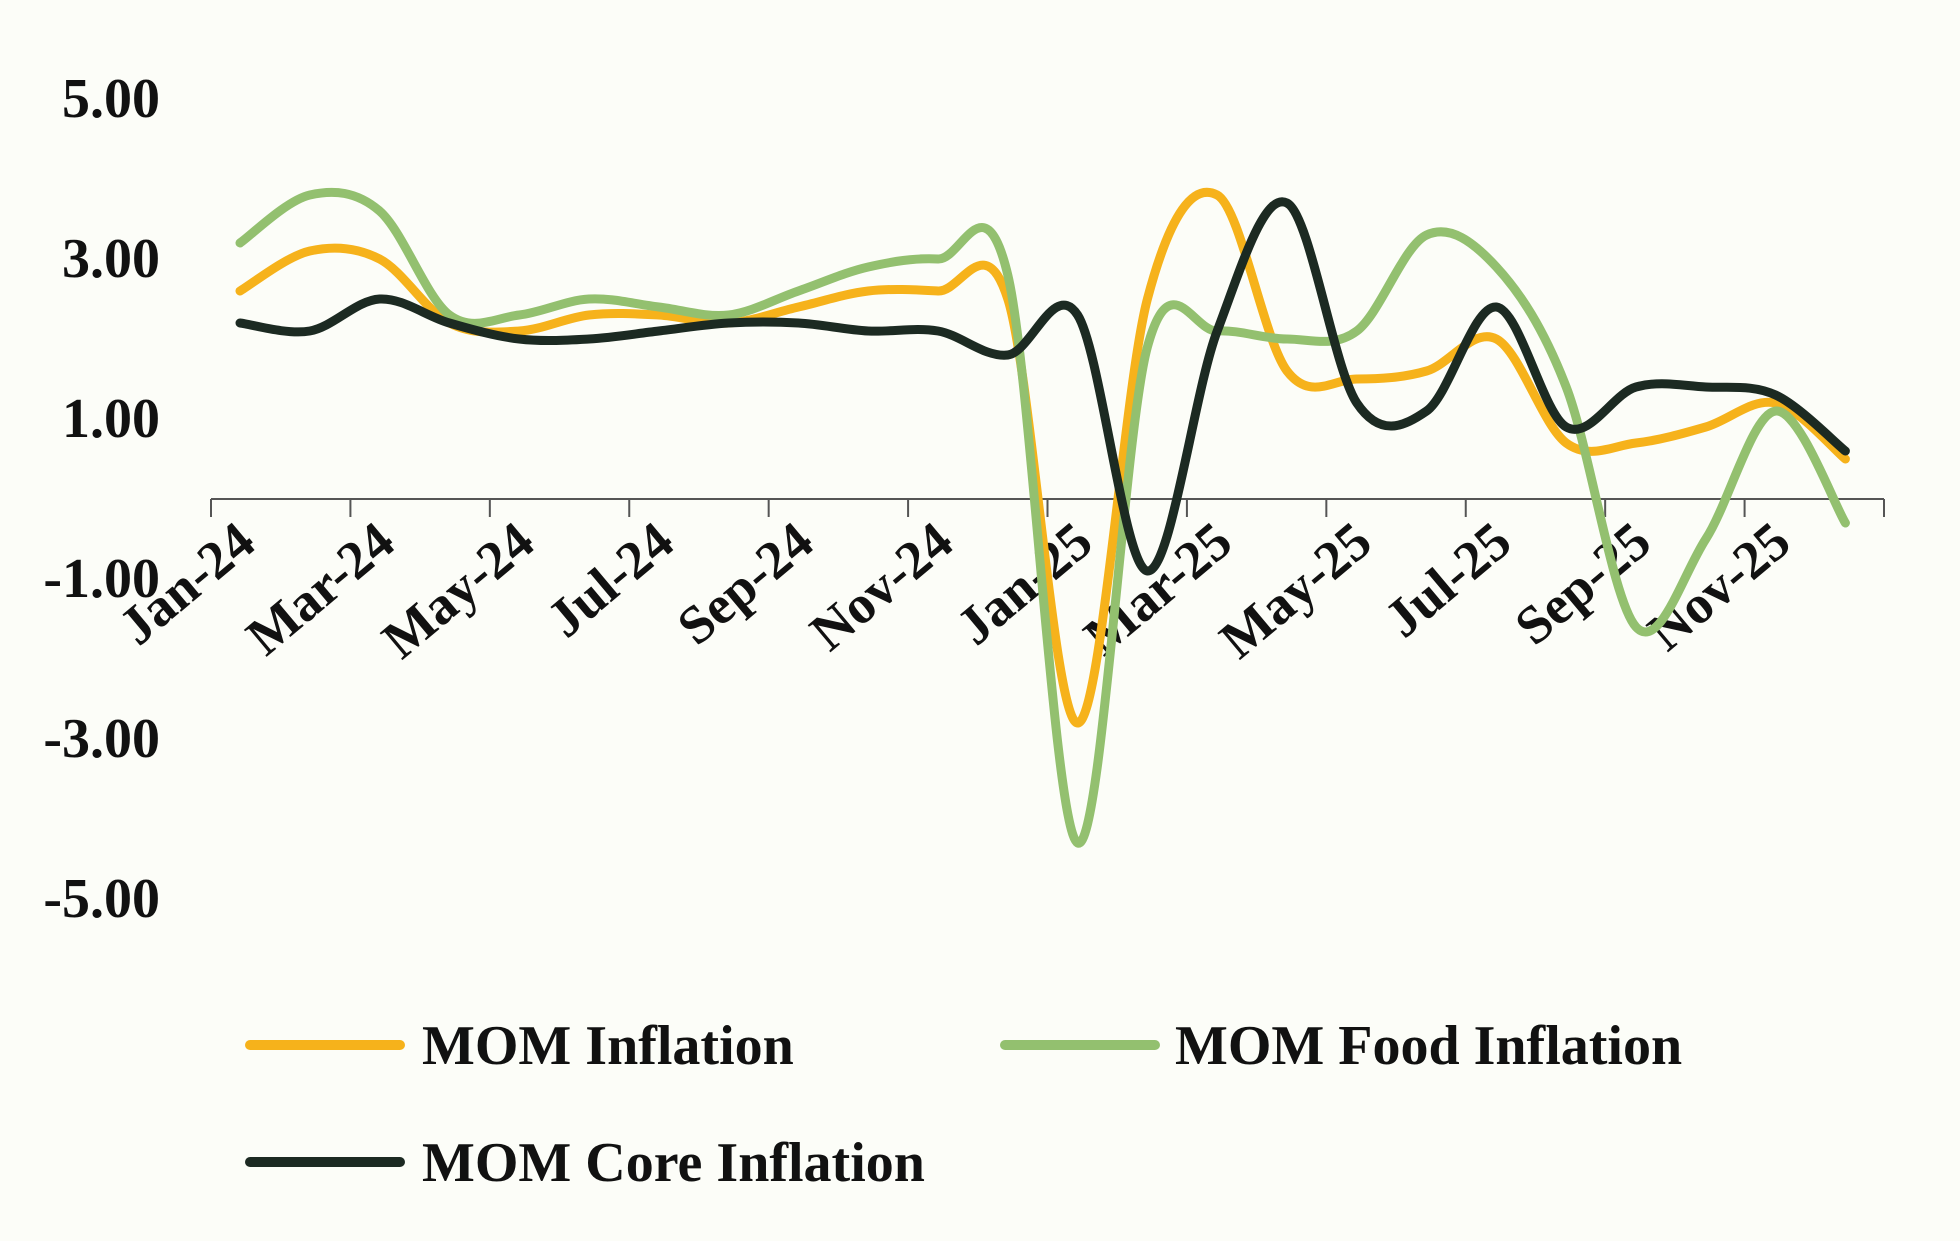 This screenshot has width=1960, height=1241. I want to click on y-tick-label: 5.00, so click(111, 99).